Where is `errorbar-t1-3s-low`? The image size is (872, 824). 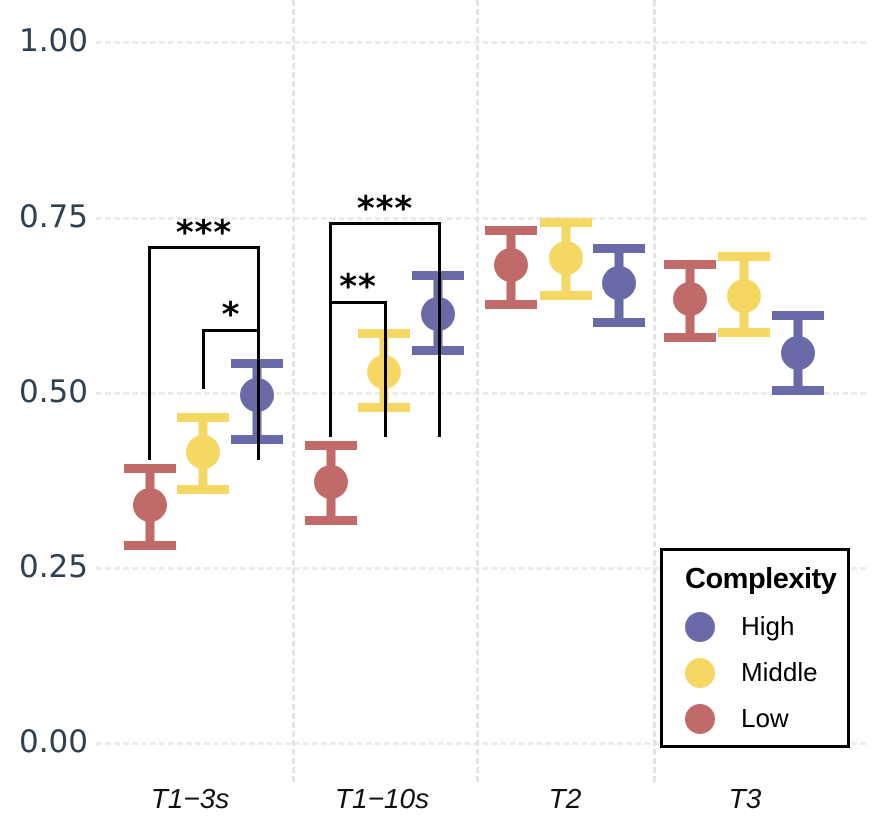 errorbar-t1-3s-low is located at coordinates (150, 507).